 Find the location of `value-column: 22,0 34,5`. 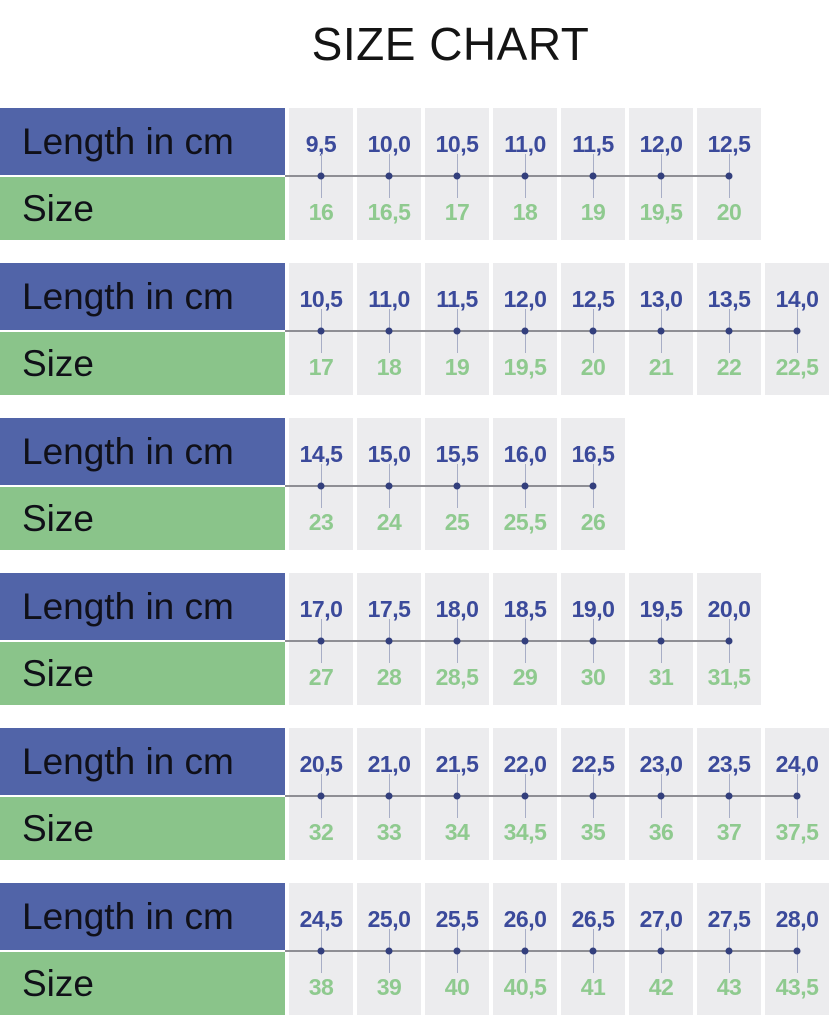

value-column: 22,0 34,5 is located at coordinates (525, 794).